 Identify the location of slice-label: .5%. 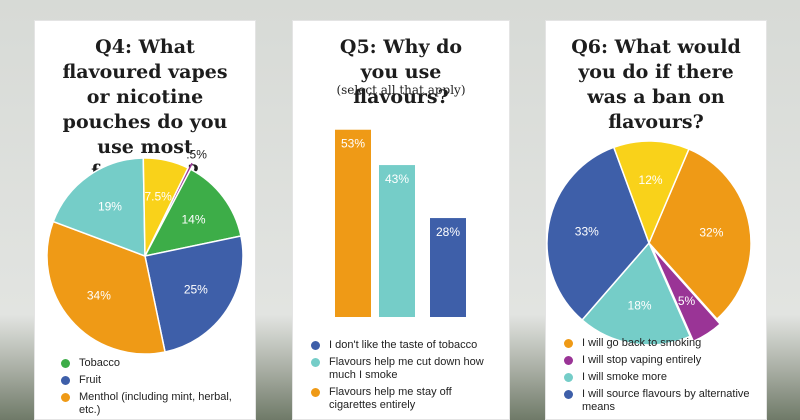
(196, 154).